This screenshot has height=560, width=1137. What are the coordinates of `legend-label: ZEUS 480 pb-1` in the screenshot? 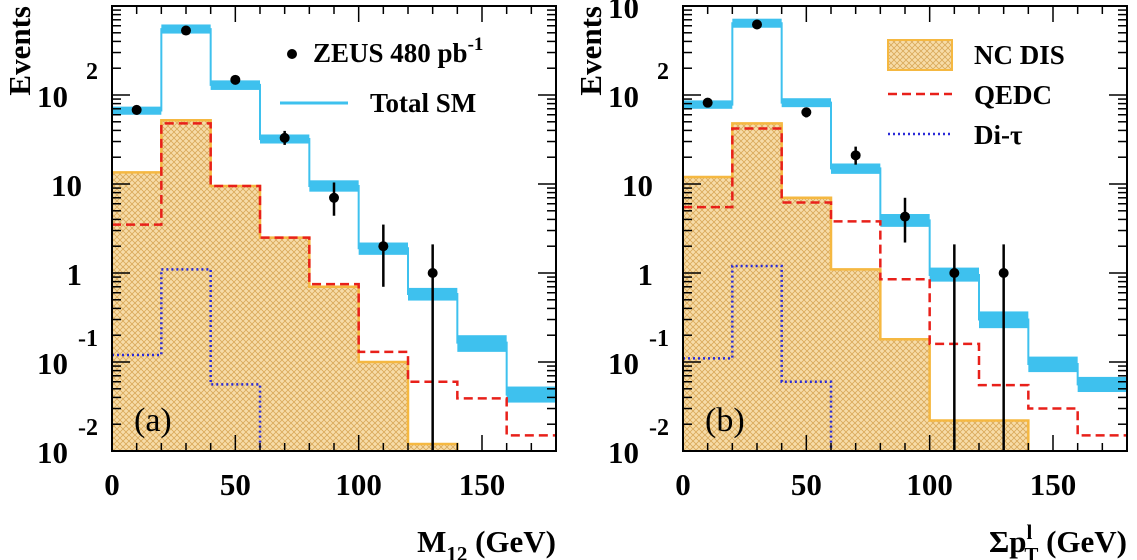 It's located at (398, 51).